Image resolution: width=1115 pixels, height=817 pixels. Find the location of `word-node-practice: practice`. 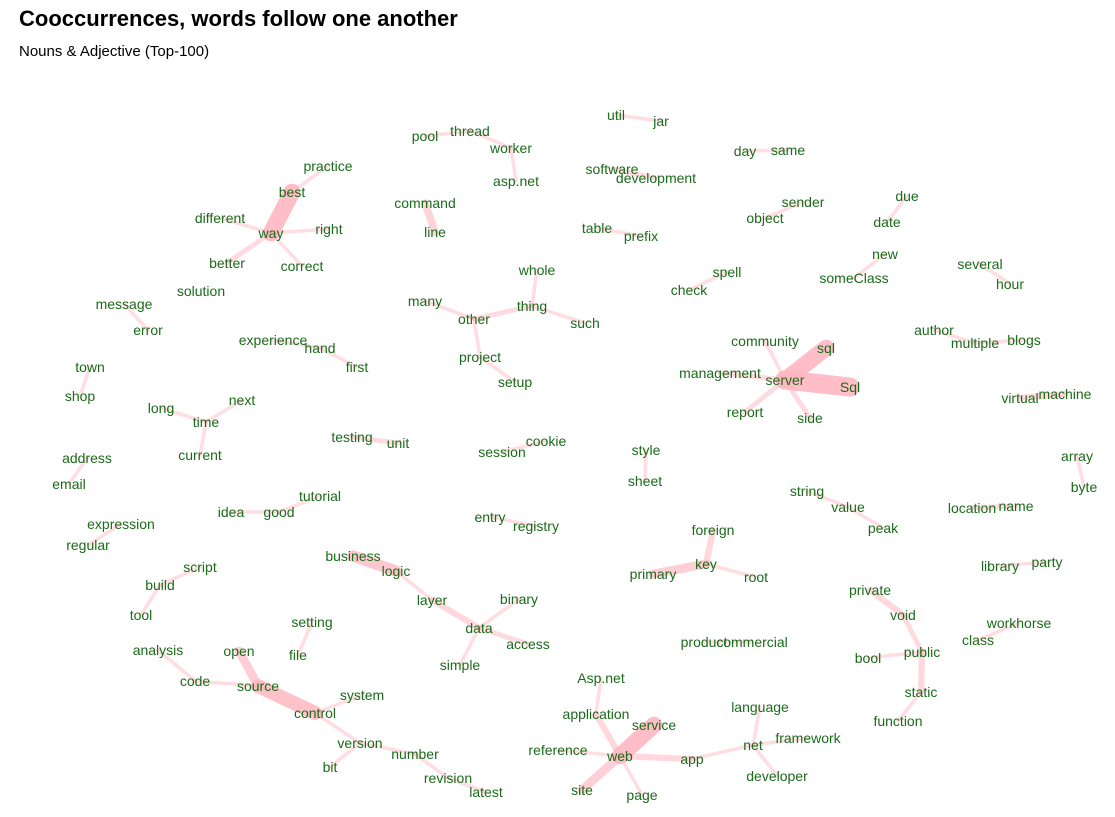

word-node-practice: practice is located at coordinates (327, 166).